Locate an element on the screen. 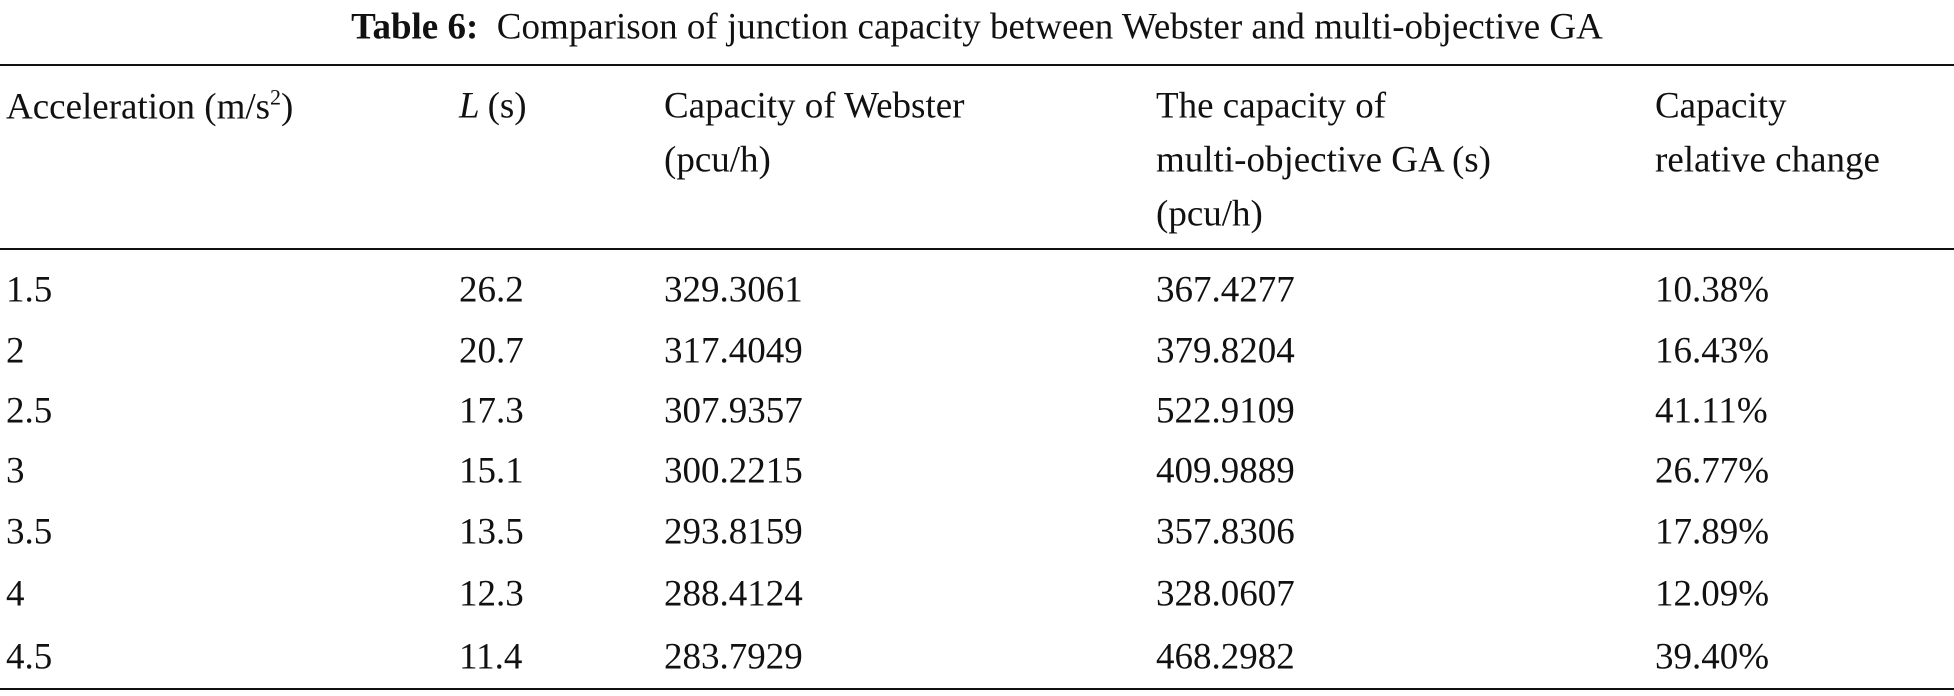 The width and height of the screenshot is (1954, 696). header-line: relative change is located at coordinates (1767, 160).